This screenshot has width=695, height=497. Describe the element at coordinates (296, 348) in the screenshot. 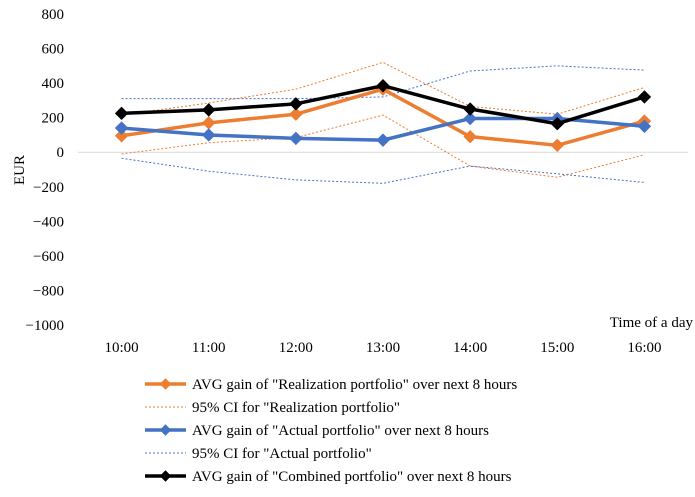

I see `x-tick-label: 12:00` at that location.